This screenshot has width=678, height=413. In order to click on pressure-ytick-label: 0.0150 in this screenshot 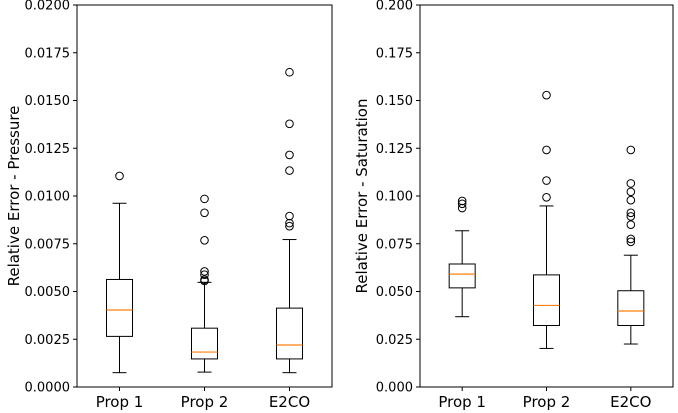, I will do `click(48, 101)`.